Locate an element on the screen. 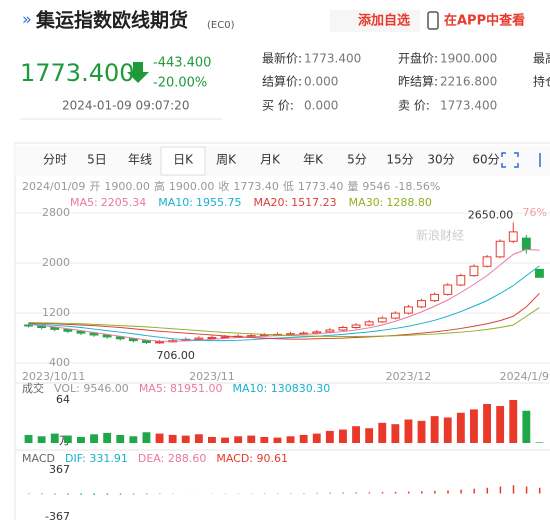  phone-icon is located at coordinates (433, 20).